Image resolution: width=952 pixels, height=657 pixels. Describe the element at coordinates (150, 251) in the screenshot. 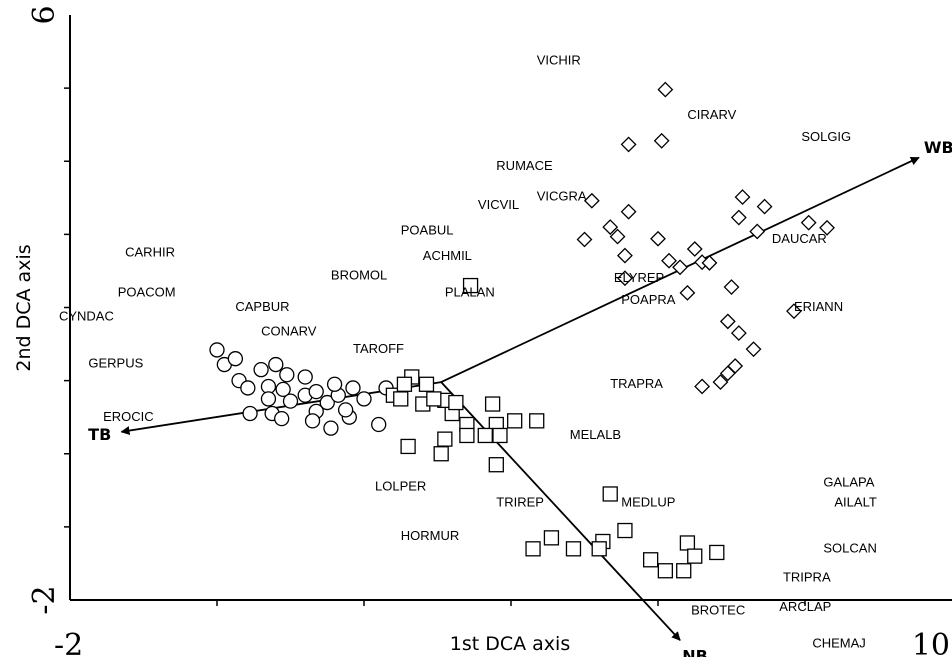

I see `species-label-carhir: CARHIR` at that location.